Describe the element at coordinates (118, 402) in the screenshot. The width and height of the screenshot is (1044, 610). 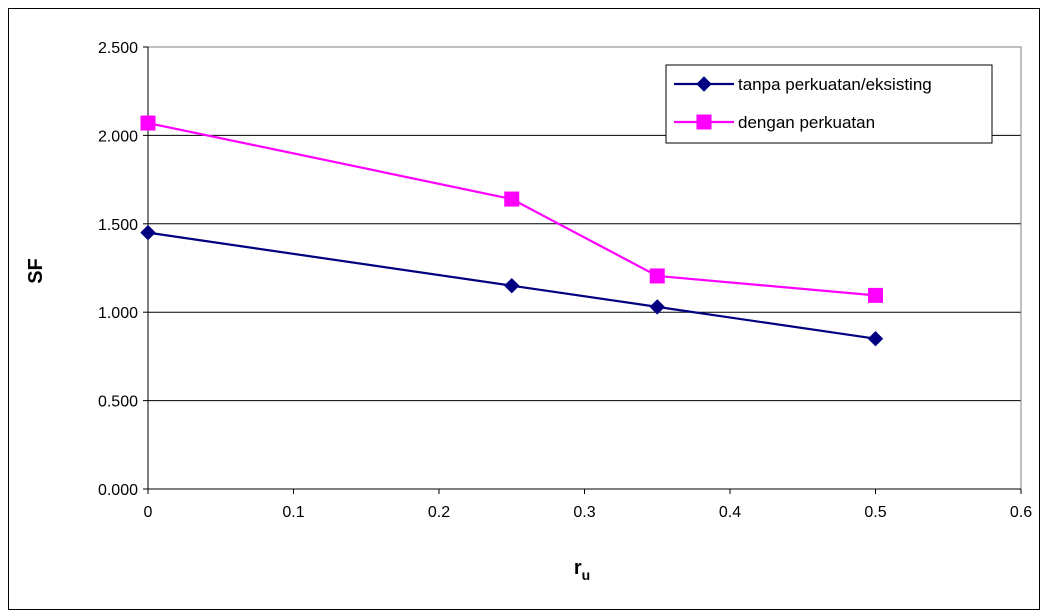
I see `y-tick-label: 0.500` at that location.